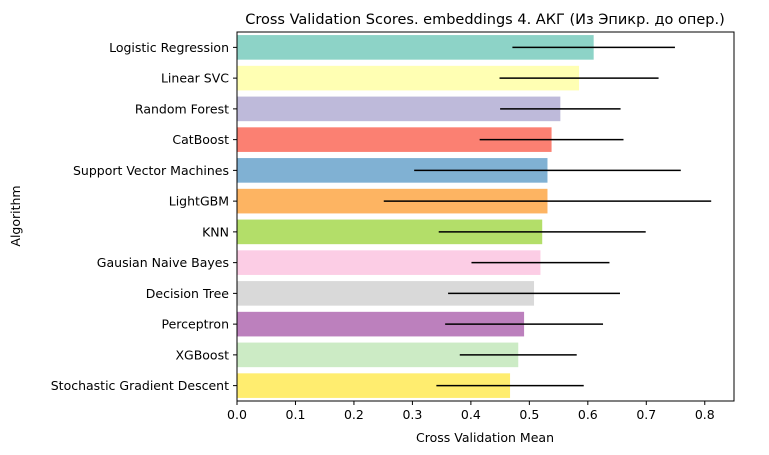 The width and height of the screenshot is (769, 455). Describe the element at coordinates (195, 324) in the screenshot. I see `y-tick-label-9: Perceptron` at that location.